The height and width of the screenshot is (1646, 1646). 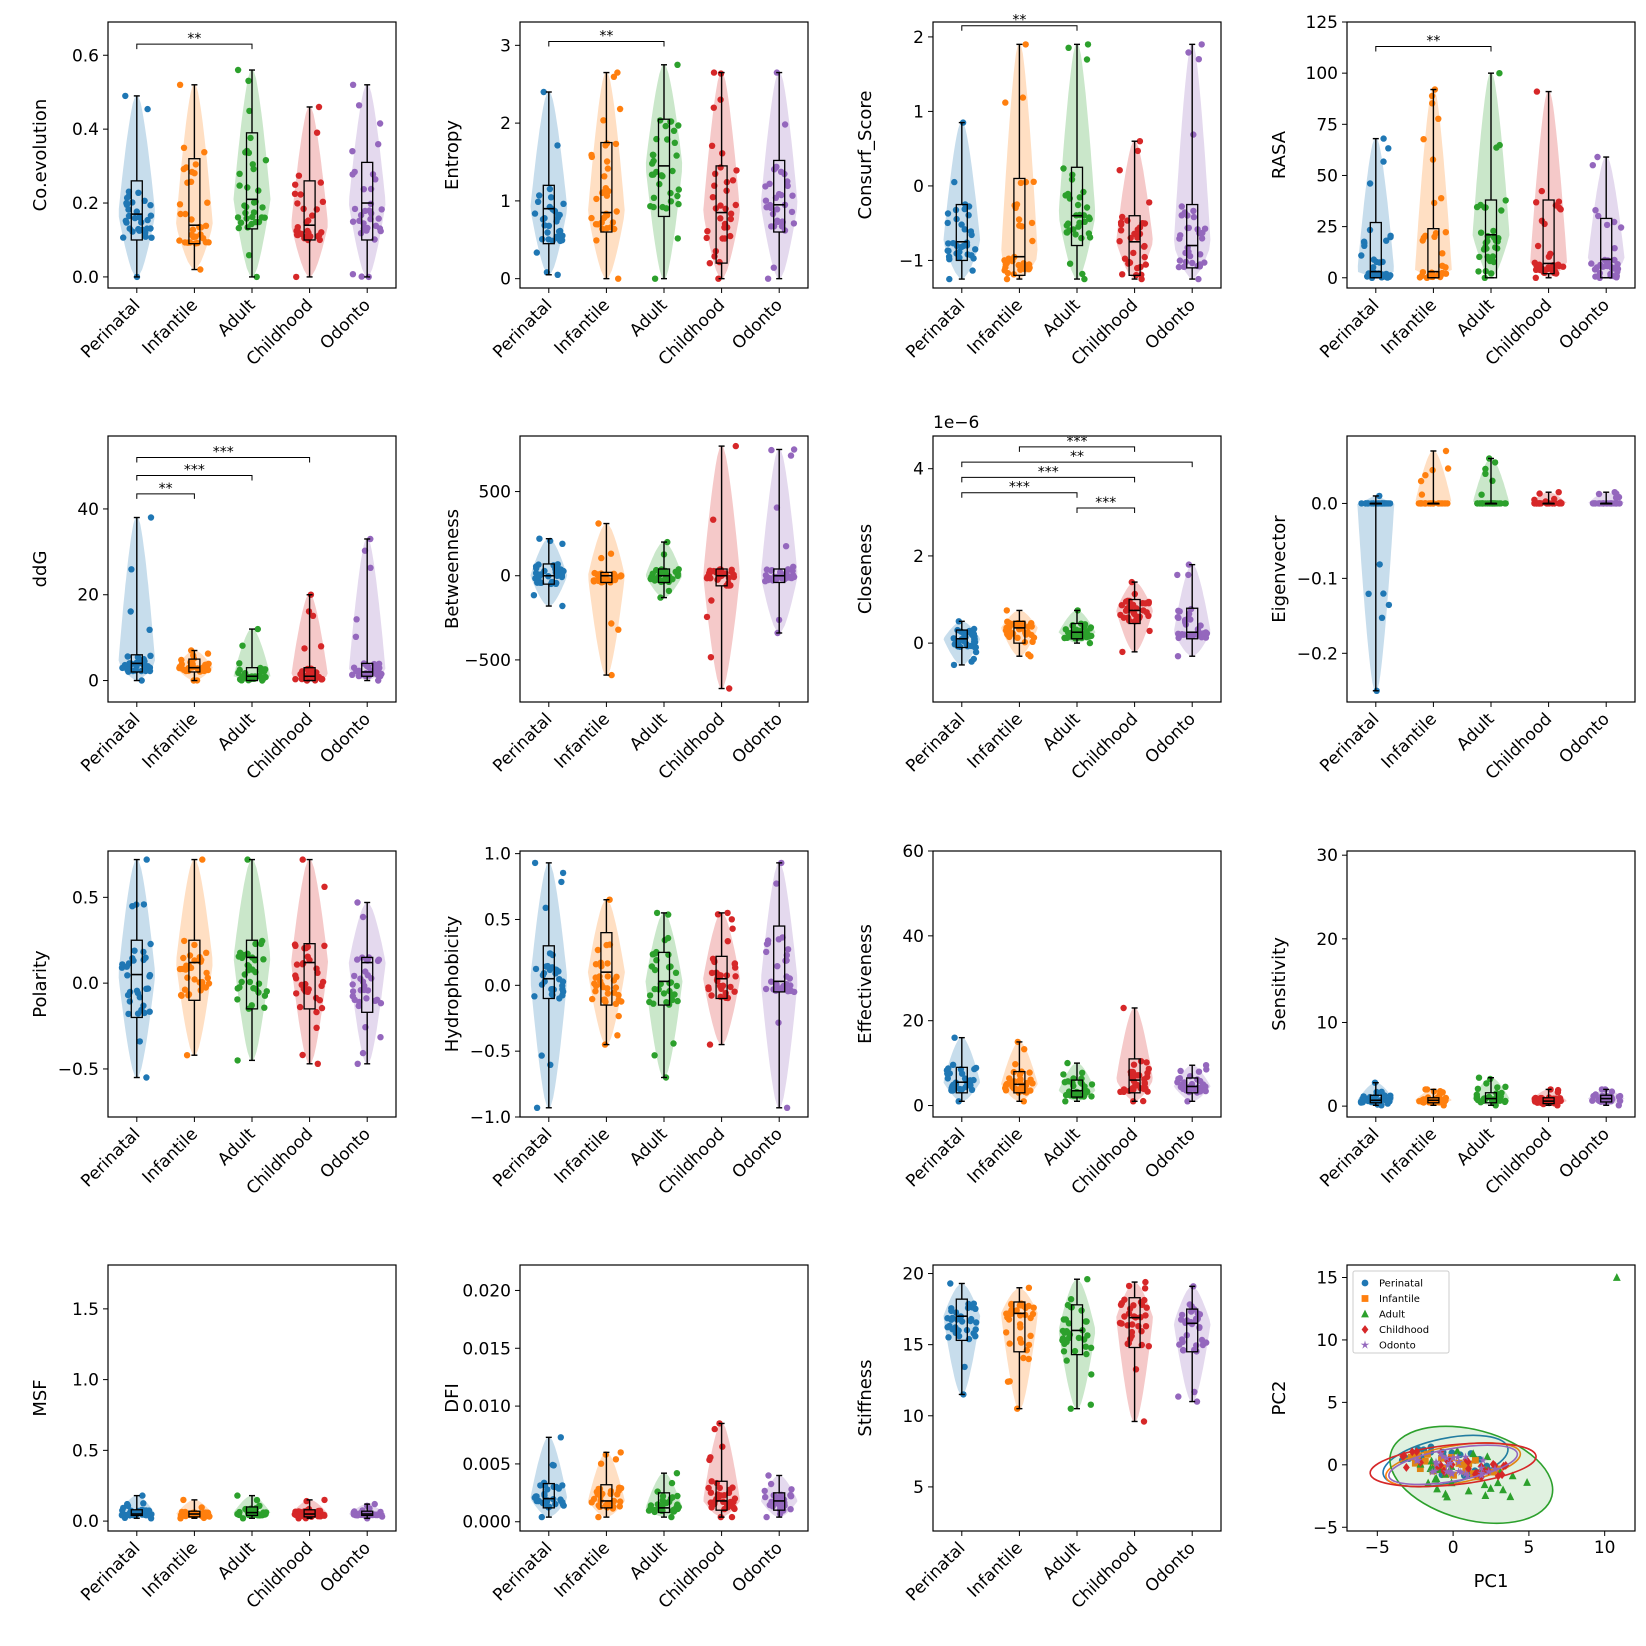 What do you see at coordinates (1548, 498) in the screenshot?
I see `group-childhood` at bounding box center [1548, 498].